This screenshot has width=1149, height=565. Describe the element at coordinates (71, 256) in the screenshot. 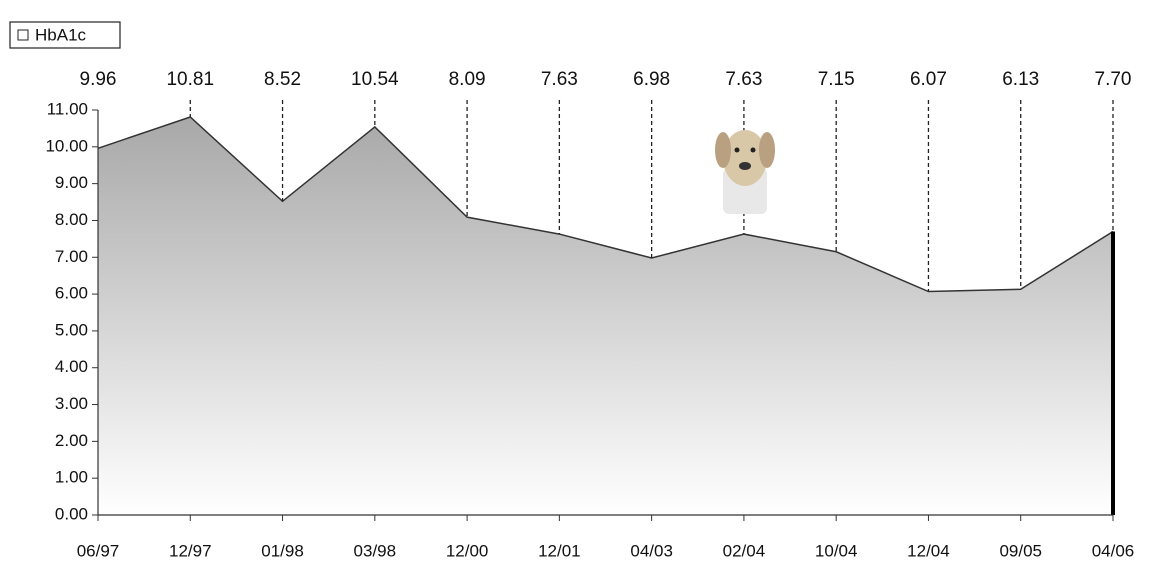

I see `y-tick-label: 7.00` at that location.